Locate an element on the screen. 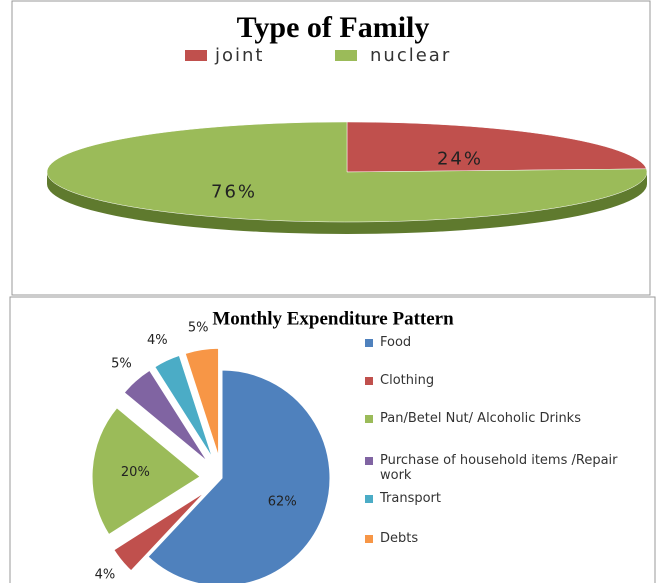 The height and width of the screenshot is (583, 659). legend-item: Pan/Betel Nut/ Alcoholic Drinks is located at coordinates (492, 418).